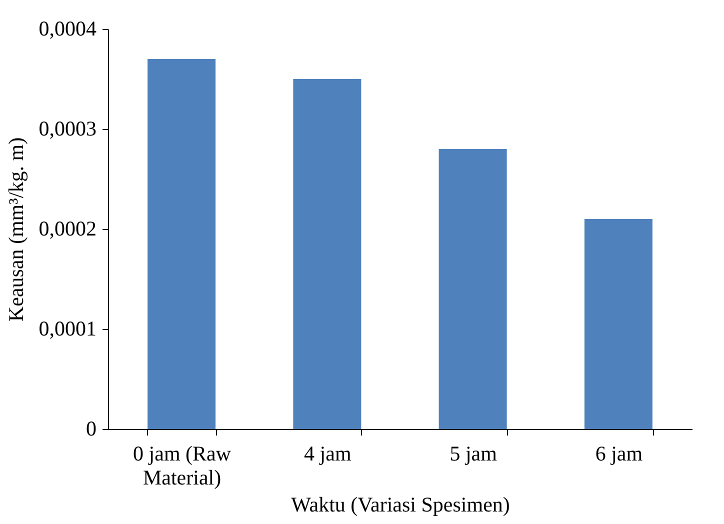 The image size is (724, 524). Describe the element at coordinates (67, 28) in the screenshot. I see `y-tick-label: 0,0004` at that location.